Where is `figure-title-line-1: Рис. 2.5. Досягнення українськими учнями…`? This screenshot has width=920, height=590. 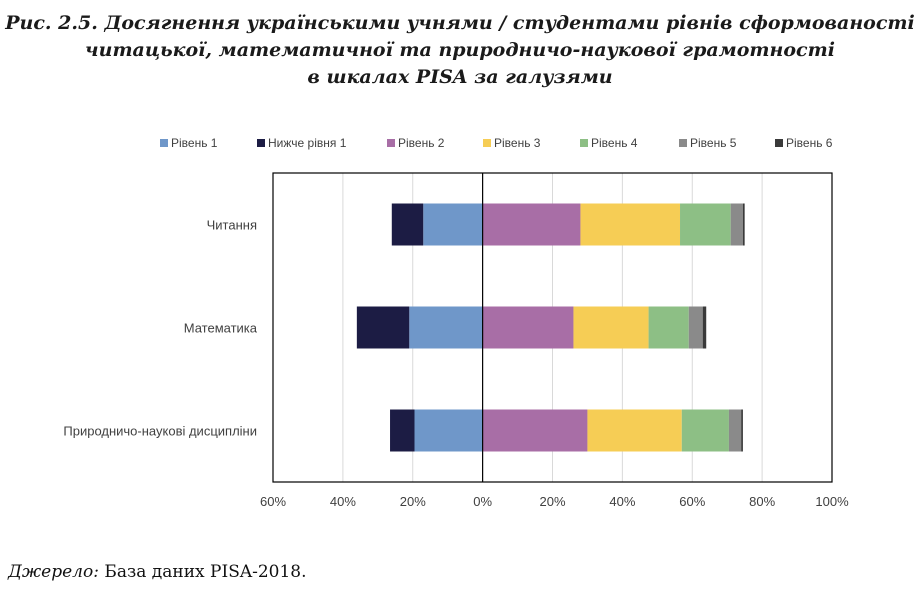
figure-title-line-1: Рис. 2.5. Досягнення українськими учнями… is located at coordinates (460, 23).